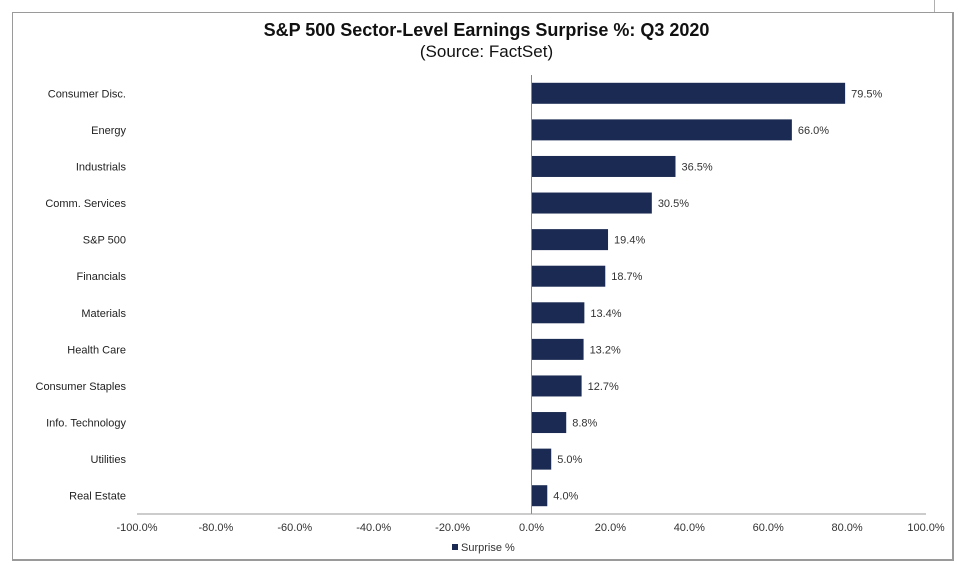  What do you see at coordinates (103, 314) in the screenshot?
I see `category-label: Materials` at bounding box center [103, 314].